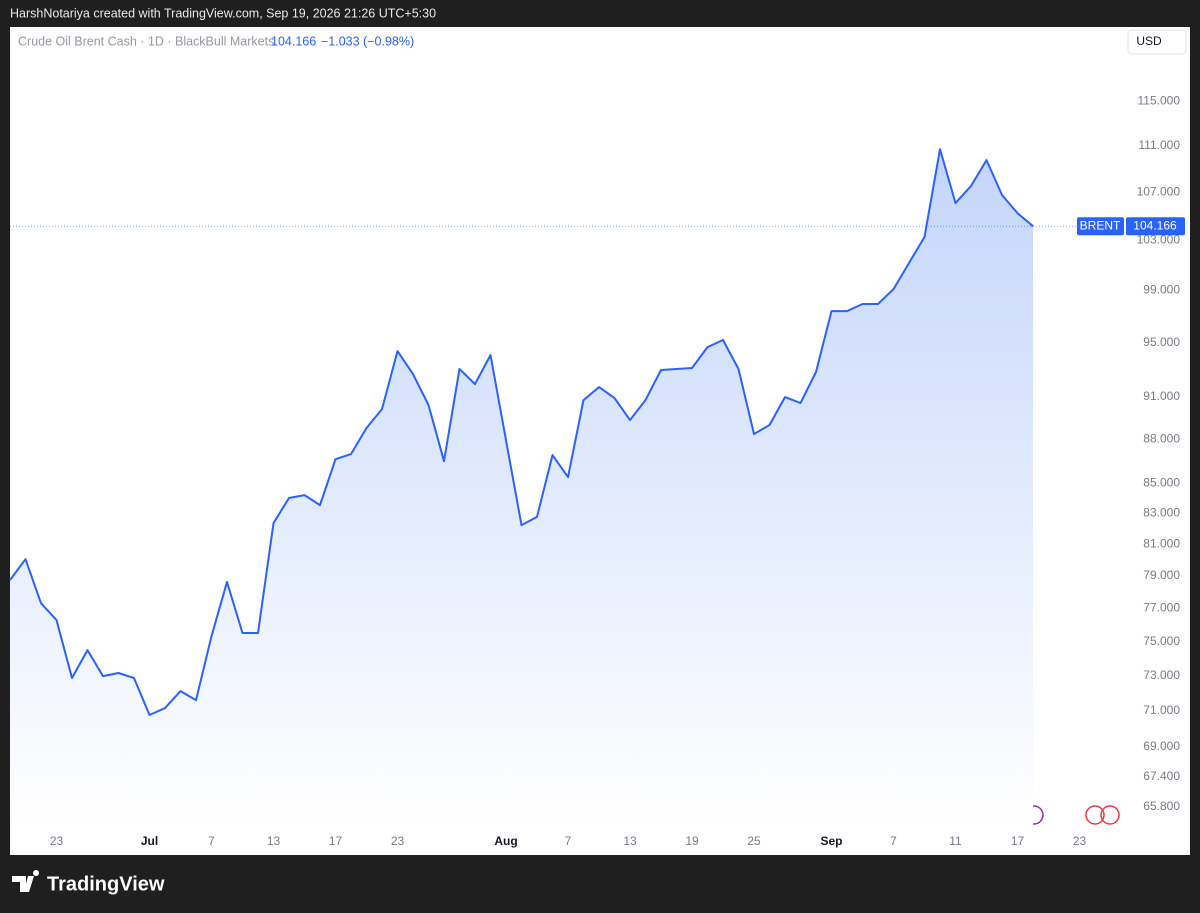 The image size is (1200, 913). What do you see at coordinates (505, 841) in the screenshot?
I see `x-tick-label: Aug` at bounding box center [505, 841].